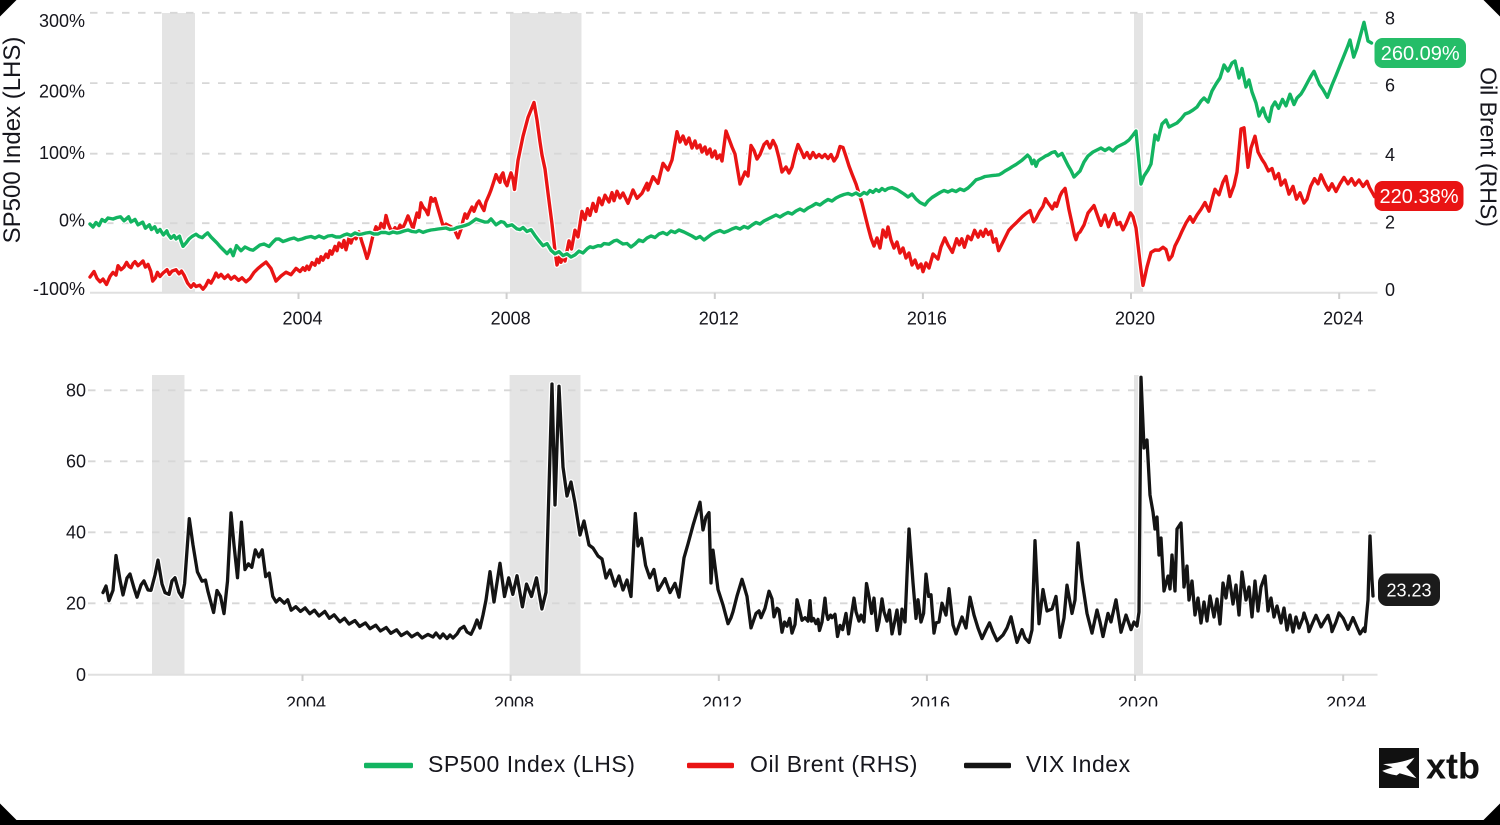 The image size is (1500, 825). I want to click on svg-text: -100%, so click(59, 289).